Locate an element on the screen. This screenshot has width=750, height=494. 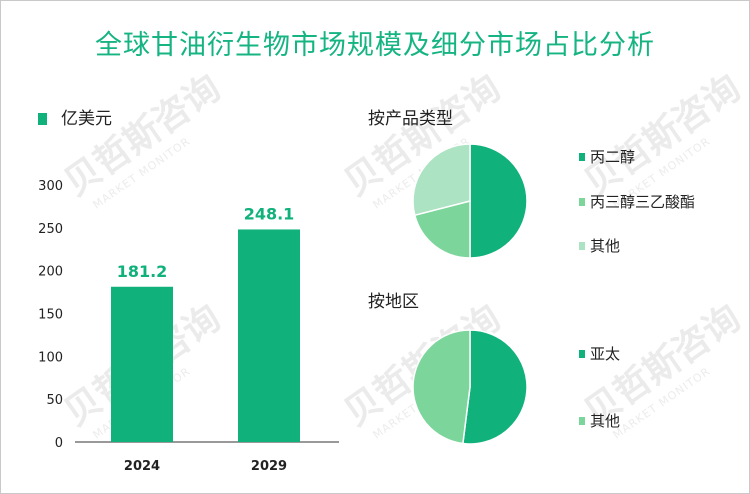
y-tick-label: 250 is located at coordinates (50, 229).